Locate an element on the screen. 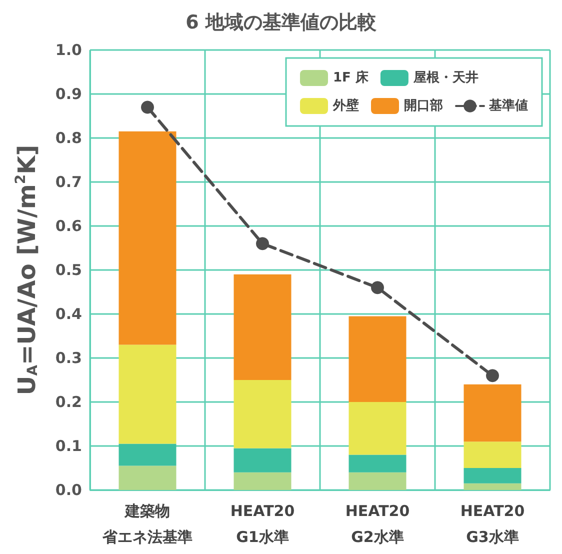 This screenshot has height=554, width=562. x-tick-label: HEAT20 G3水準 is located at coordinates (492, 524).